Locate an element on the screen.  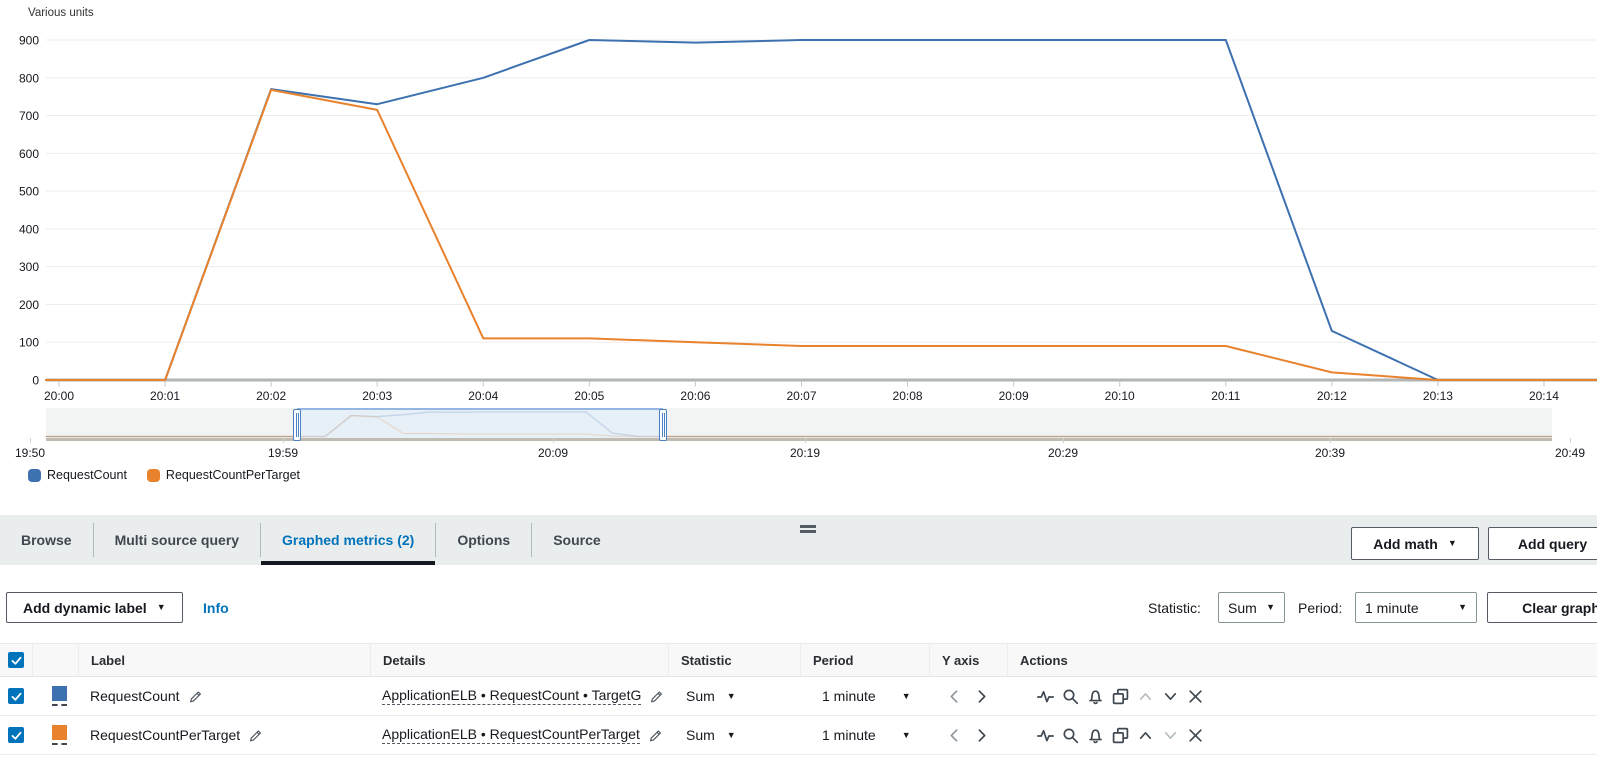
timeline-label: 20:49 is located at coordinates (1570, 453).